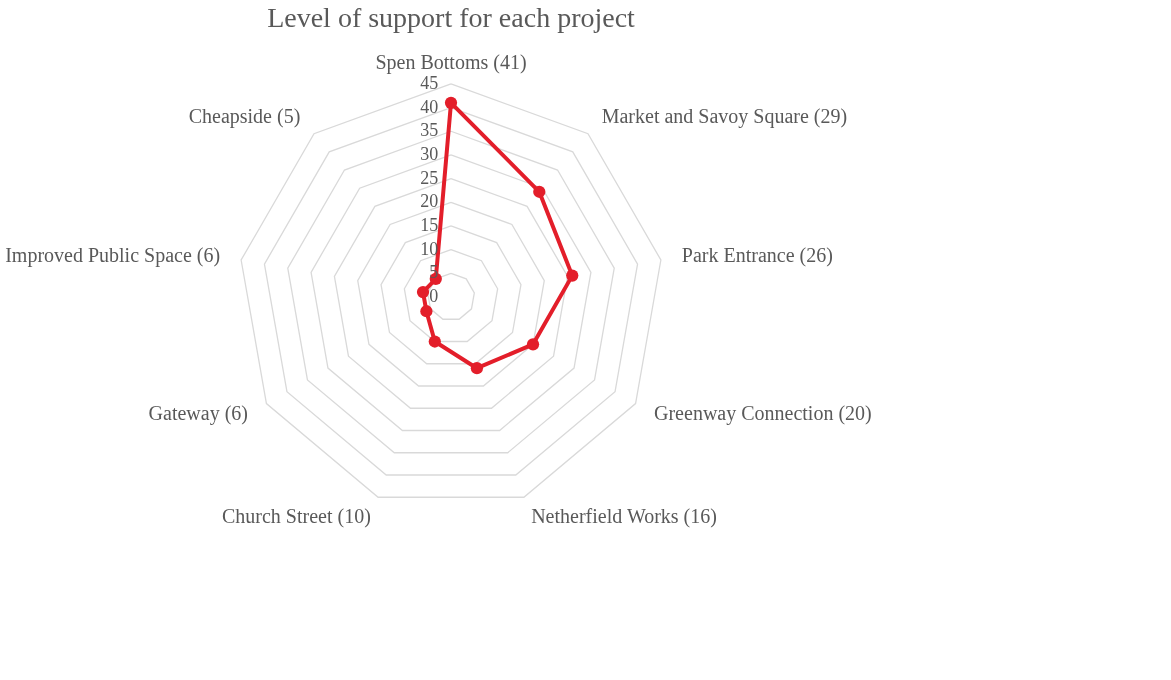  What do you see at coordinates (429, 82) in the screenshot?
I see `y-tick-label: 45` at bounding box center [429, 82].